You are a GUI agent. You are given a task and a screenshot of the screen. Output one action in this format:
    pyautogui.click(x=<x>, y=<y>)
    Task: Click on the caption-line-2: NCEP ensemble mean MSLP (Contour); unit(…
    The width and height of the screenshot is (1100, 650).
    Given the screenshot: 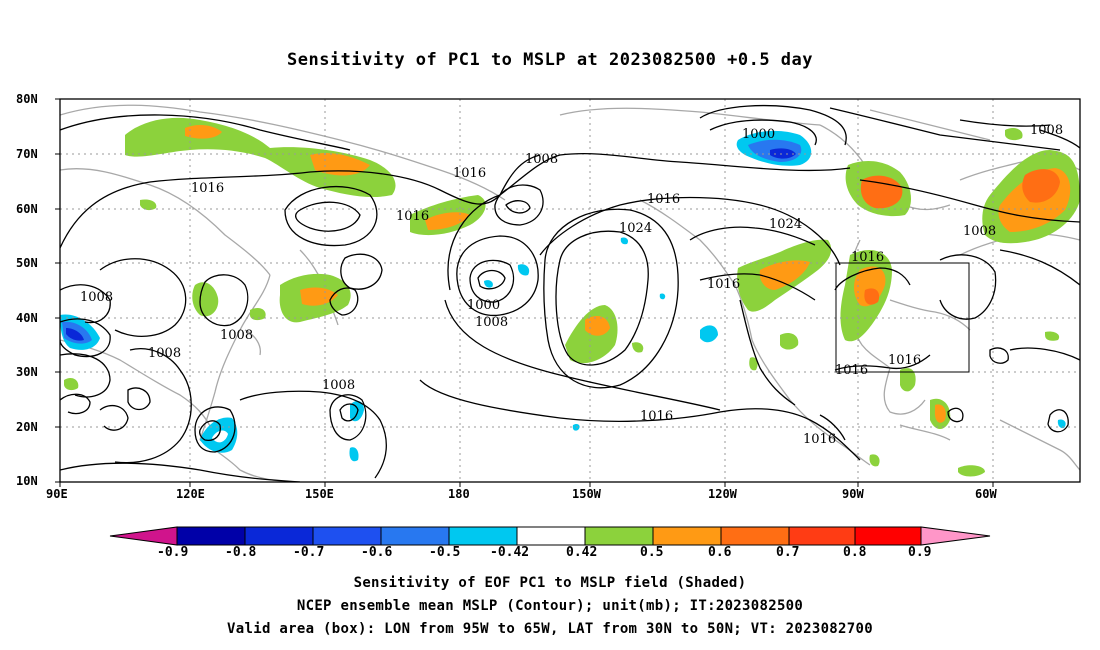 What is the action you would take?
    pyautogui.click(x=550, y=606)
    